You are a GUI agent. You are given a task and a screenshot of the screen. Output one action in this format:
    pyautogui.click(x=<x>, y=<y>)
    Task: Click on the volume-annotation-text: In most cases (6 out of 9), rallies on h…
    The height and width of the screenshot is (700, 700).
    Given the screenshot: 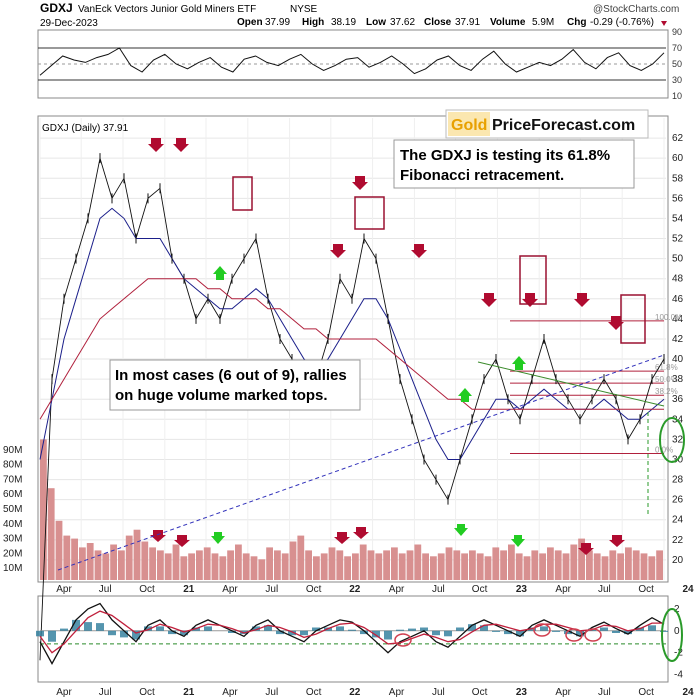 What is the action you would take?
    pyautogui.click(x=233, y=385)
    